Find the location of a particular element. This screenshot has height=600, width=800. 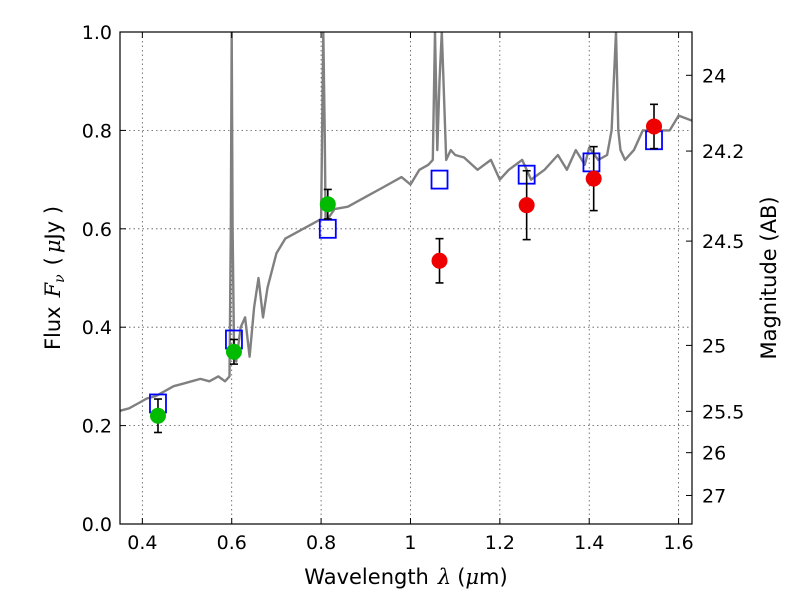

x-axis-label: Wavelength λ (μm) is located at coordinates (405, 577).